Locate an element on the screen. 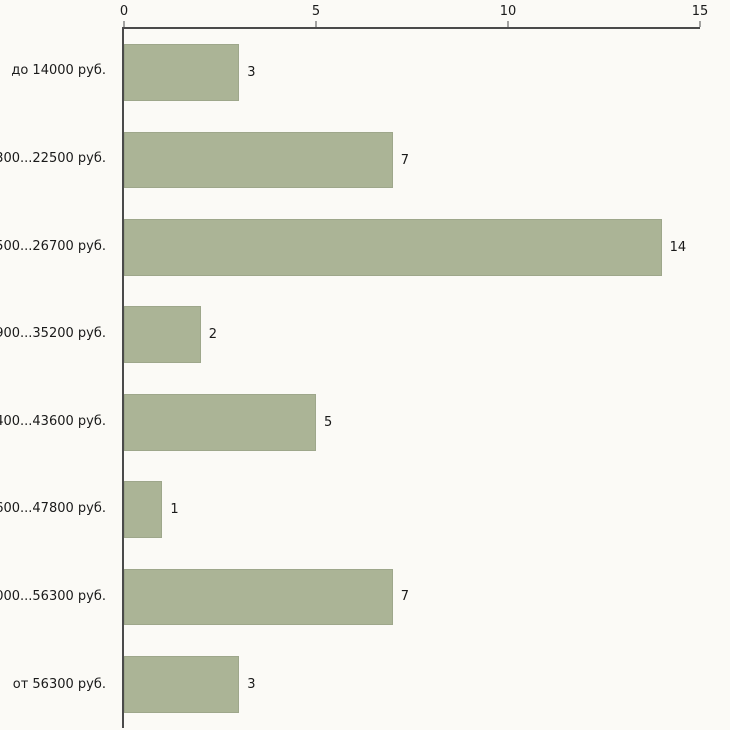  x-axis-tick: 15 is located at coordinates (700, 15).